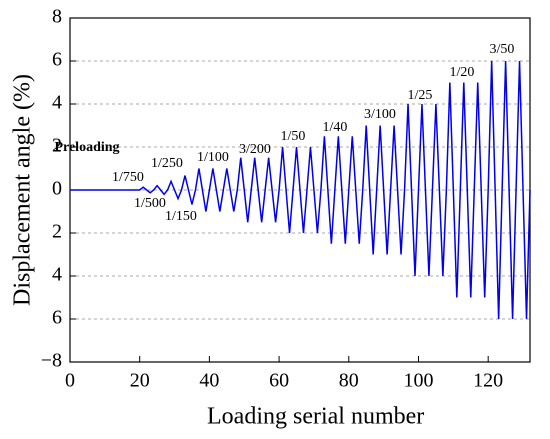  What do you see at coordinates (293, 136) in the screenshot?
I see `annotation: 1/50` at bounding box center [293, 136].